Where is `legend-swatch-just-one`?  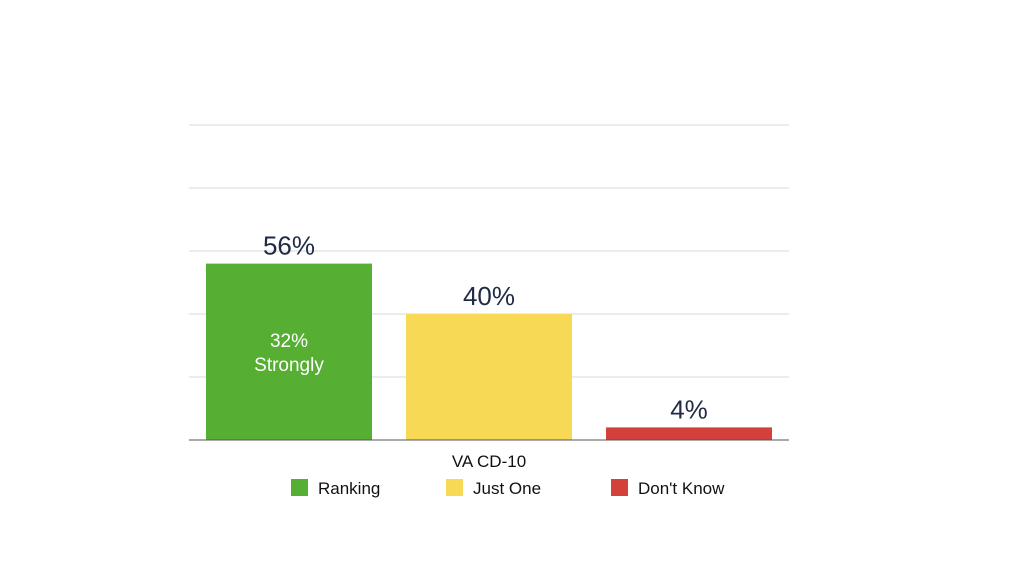 legend-swatch-just-one is located at coordinates (454, 487).